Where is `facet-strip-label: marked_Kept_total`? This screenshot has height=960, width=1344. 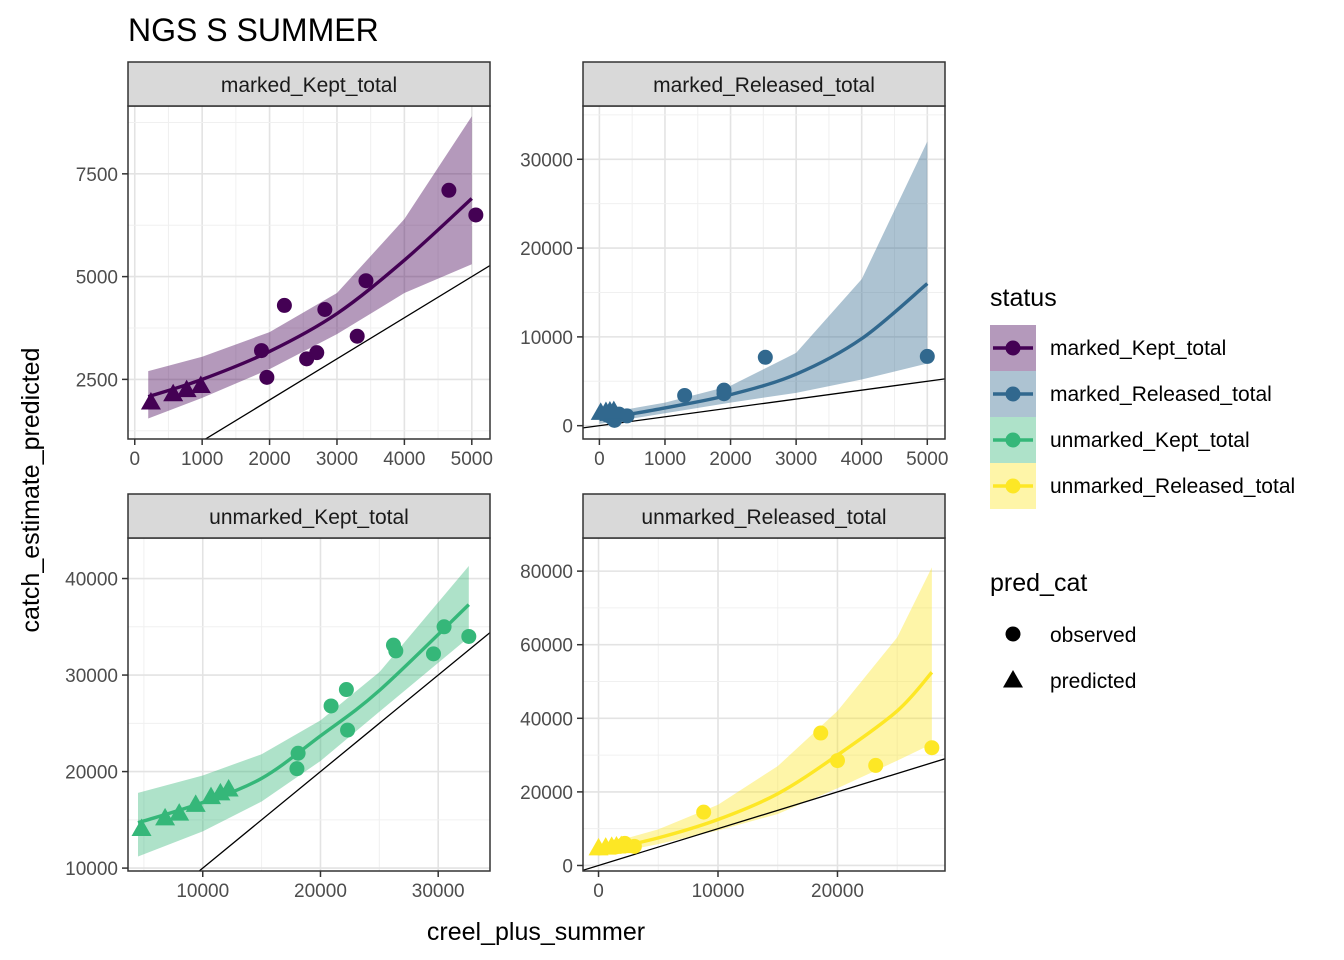
facet-strip-label: marked_Kept_total is located at coordinates (309, 85).